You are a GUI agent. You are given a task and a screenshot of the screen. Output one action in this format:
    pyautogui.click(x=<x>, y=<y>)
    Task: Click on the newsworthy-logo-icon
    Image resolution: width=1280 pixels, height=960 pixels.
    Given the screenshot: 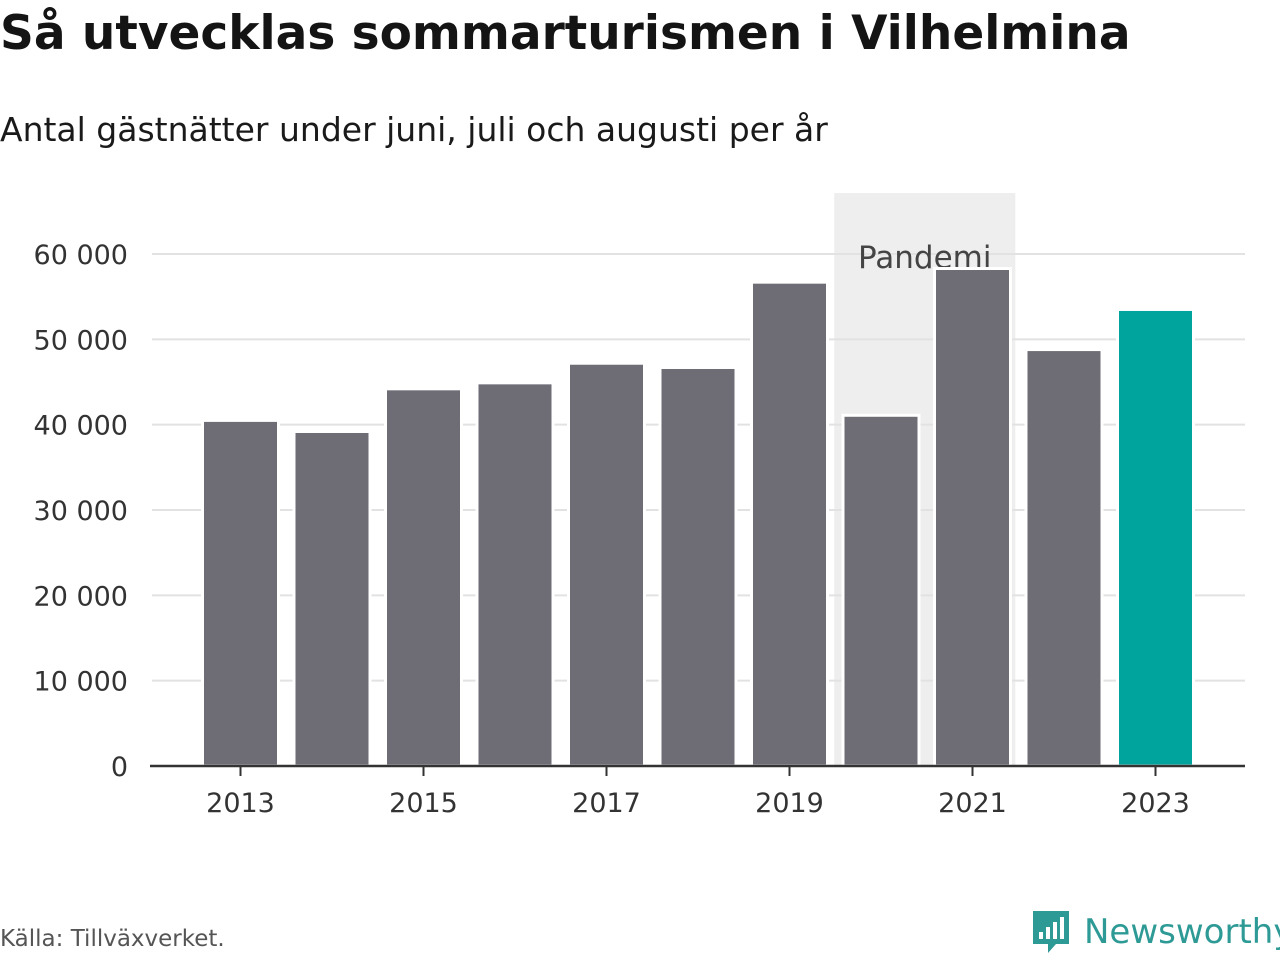 What is the action you would take?
    pyautogui.click(x=1051, y=932)
    